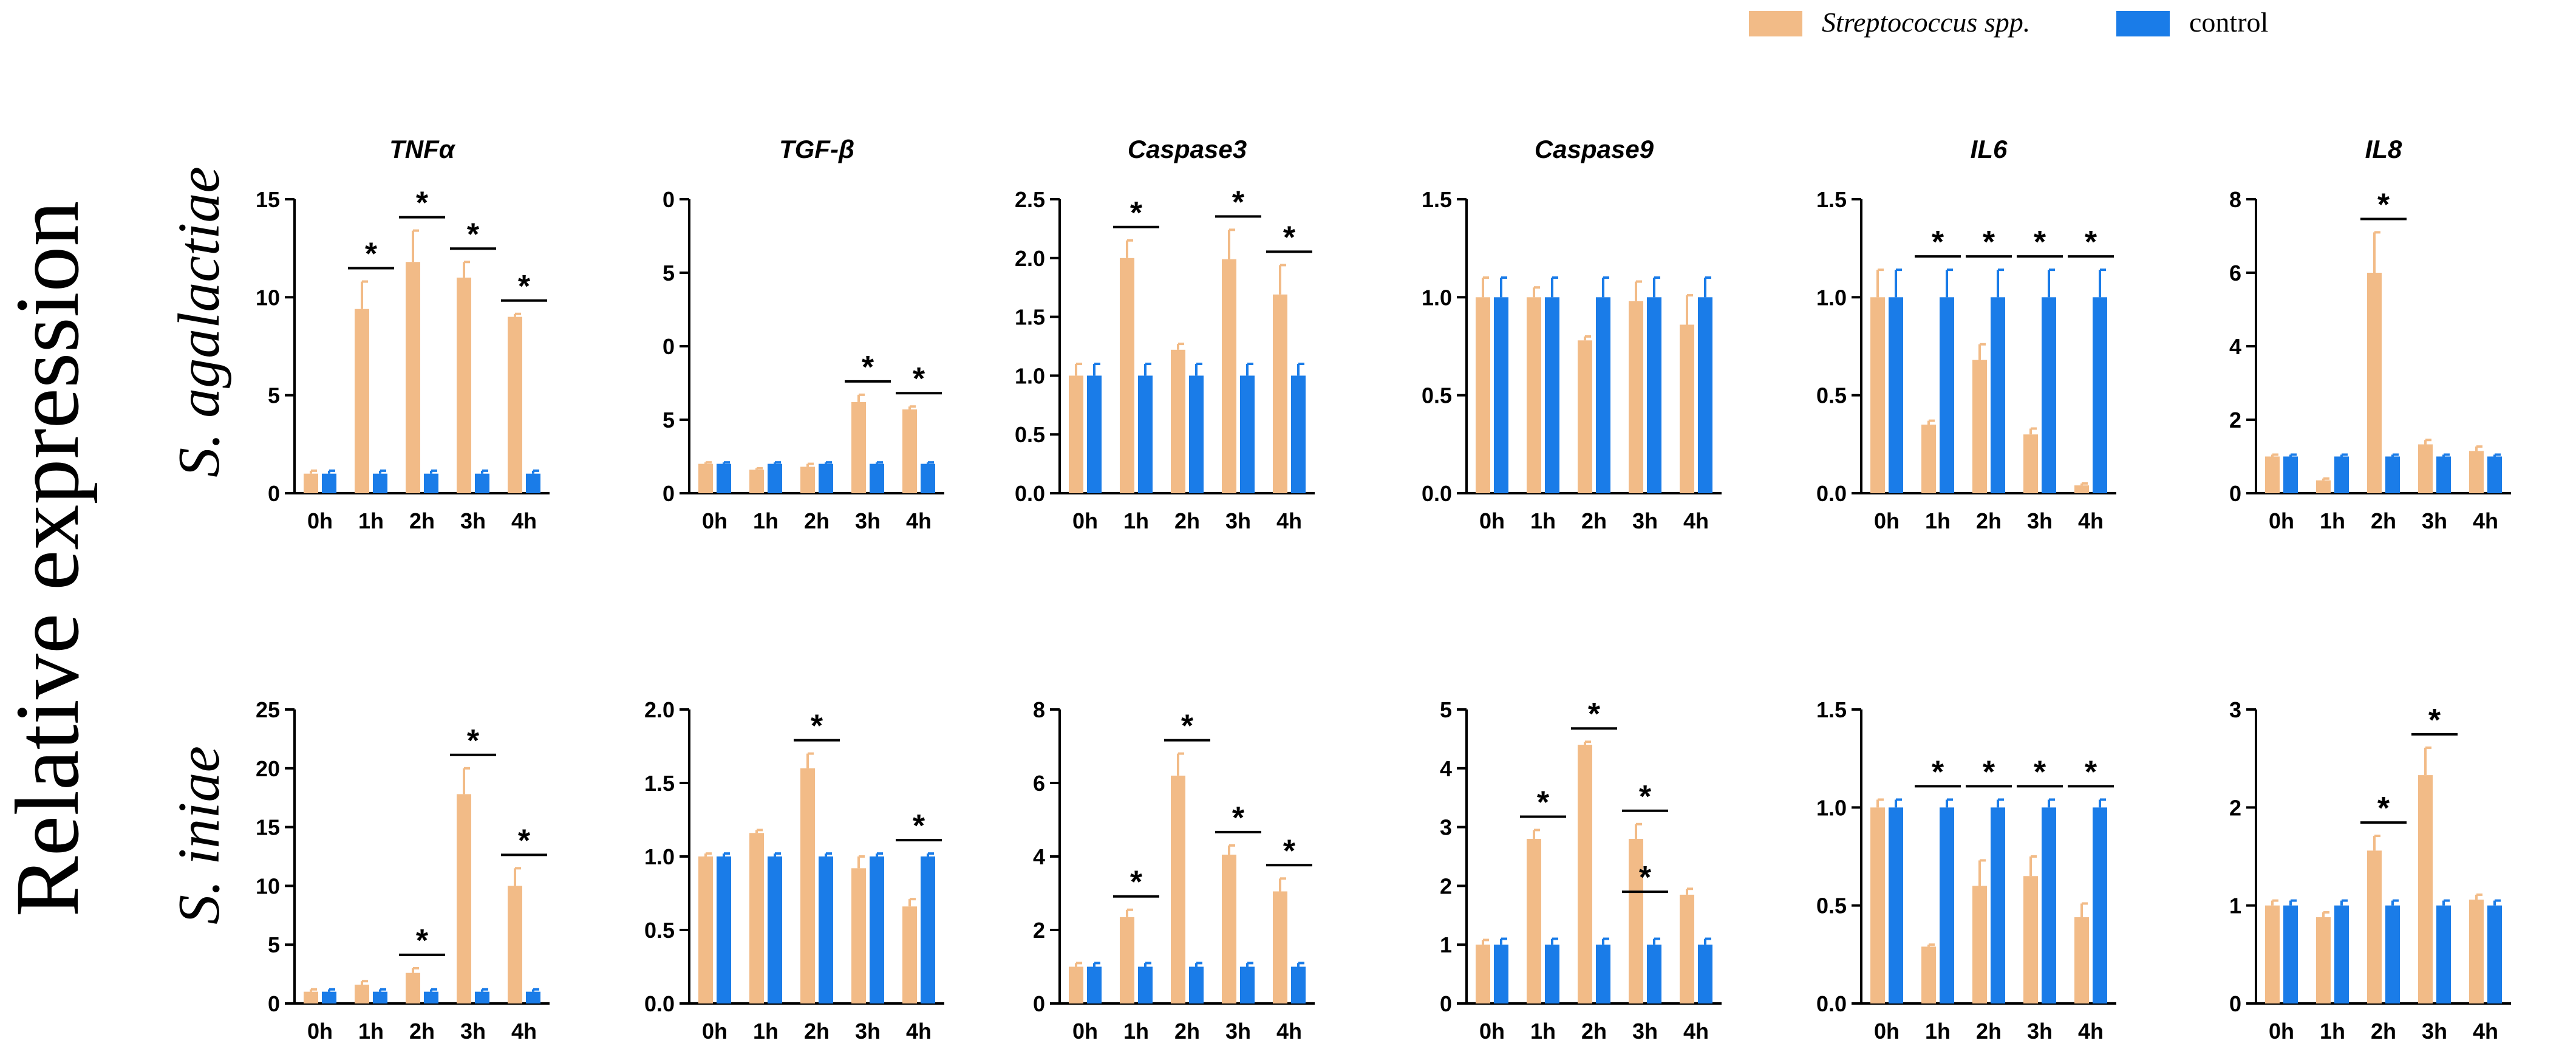 This screenshot has height=1063, width=2576. What do you see at coordinates (2323, 960) in the screenshot?
I see `panel-r1c5-bar-streptococcus-spp-1h` at bounding box center [2323, 960].